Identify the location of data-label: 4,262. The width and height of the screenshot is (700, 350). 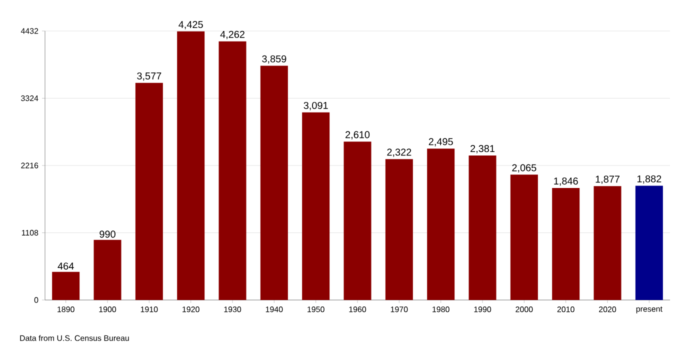
(232, 35).